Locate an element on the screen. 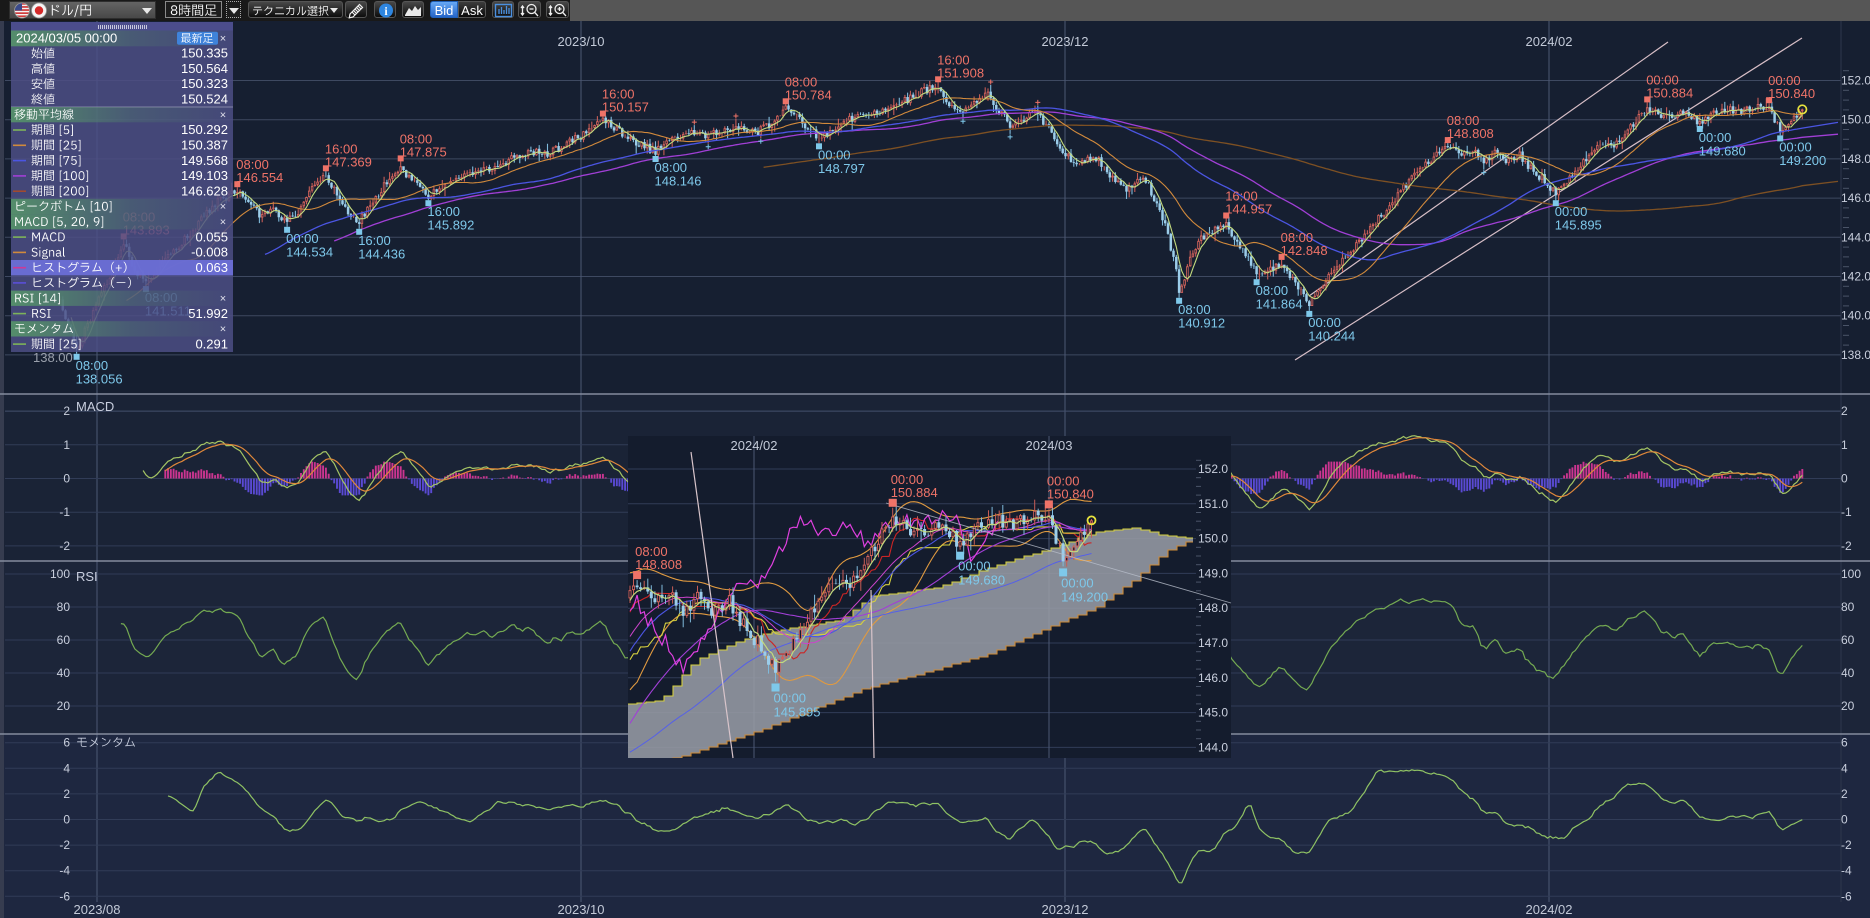  svg-text: 138.00 is located at coordinates (53, 357).